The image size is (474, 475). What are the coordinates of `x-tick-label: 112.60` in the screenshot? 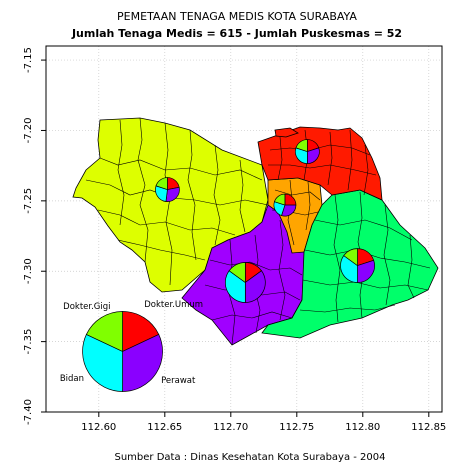 It's located at (98, 427).